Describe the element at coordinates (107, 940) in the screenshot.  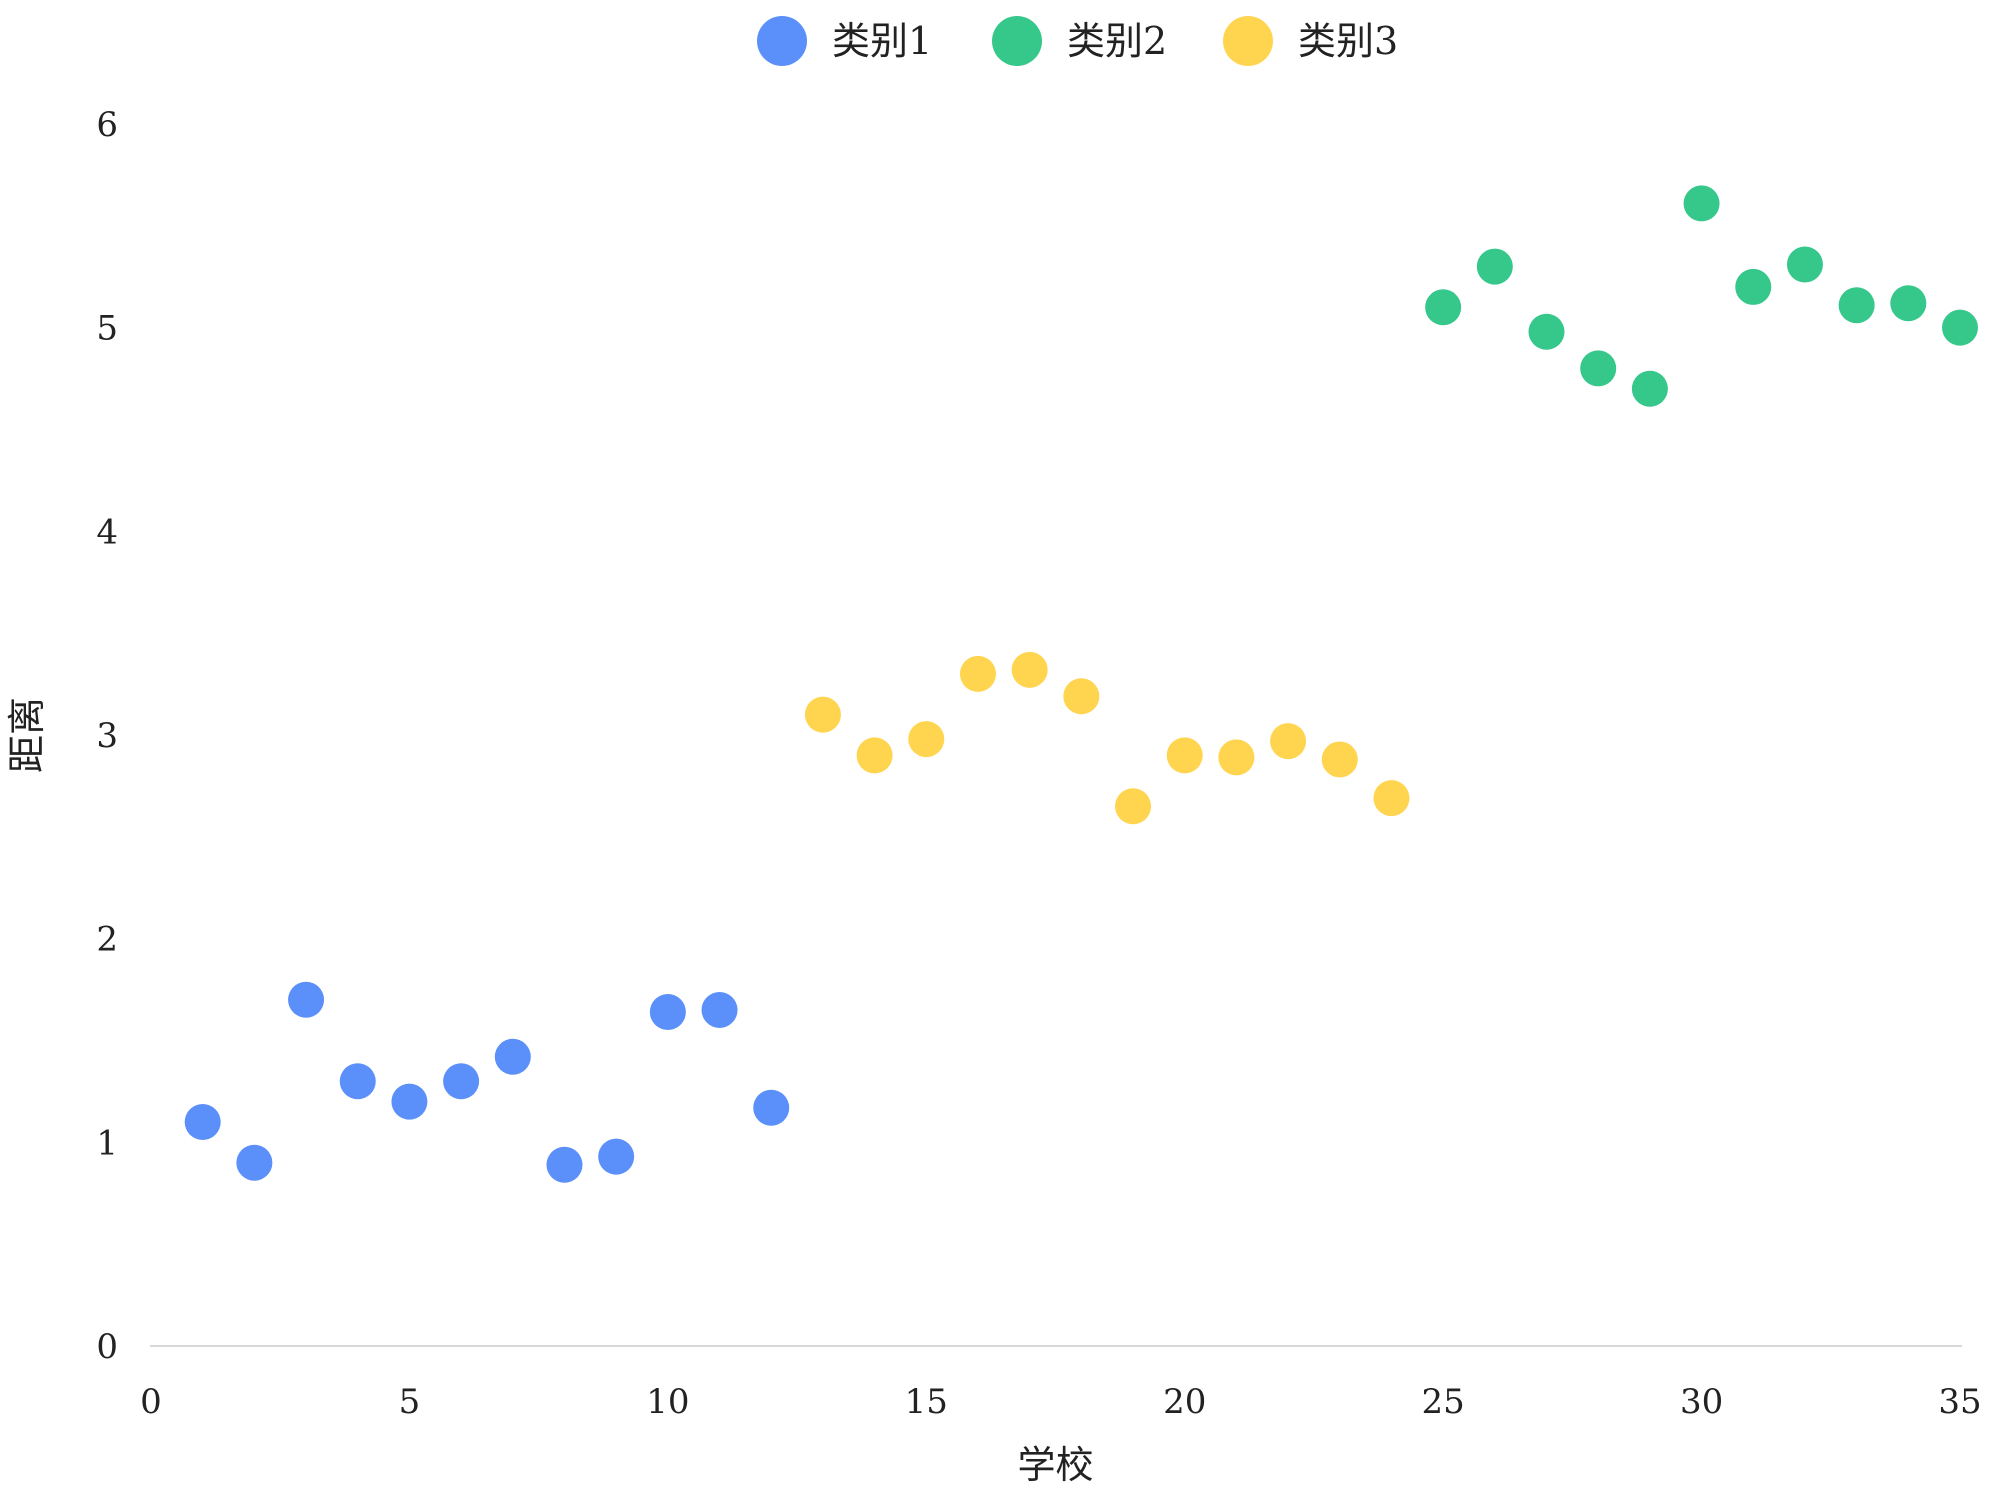
I see `y-tick-label: 2` at that location.